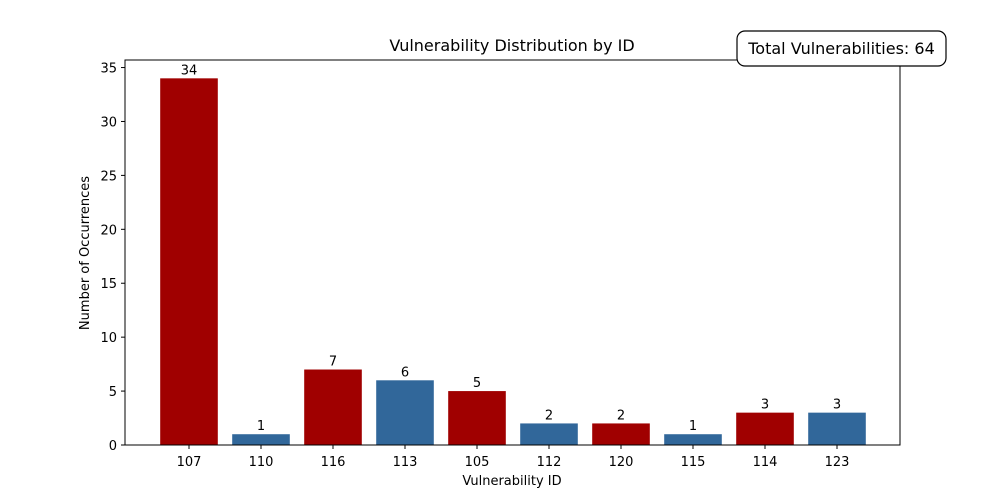  Describe the element at coordinates (511, 45) in the screenshot. I see `chart-title: Vulnerability Distribution by ID` at that location.